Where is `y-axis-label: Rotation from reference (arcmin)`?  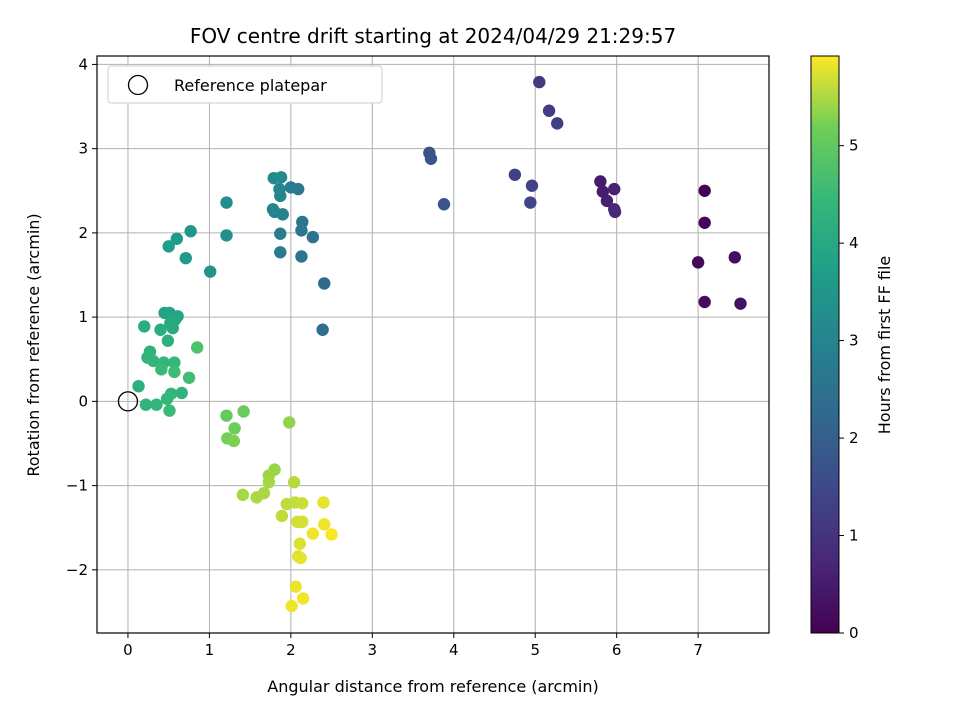
y-axis-label: Rotation from reference (arcmin) is located at coordinates (33, 344).